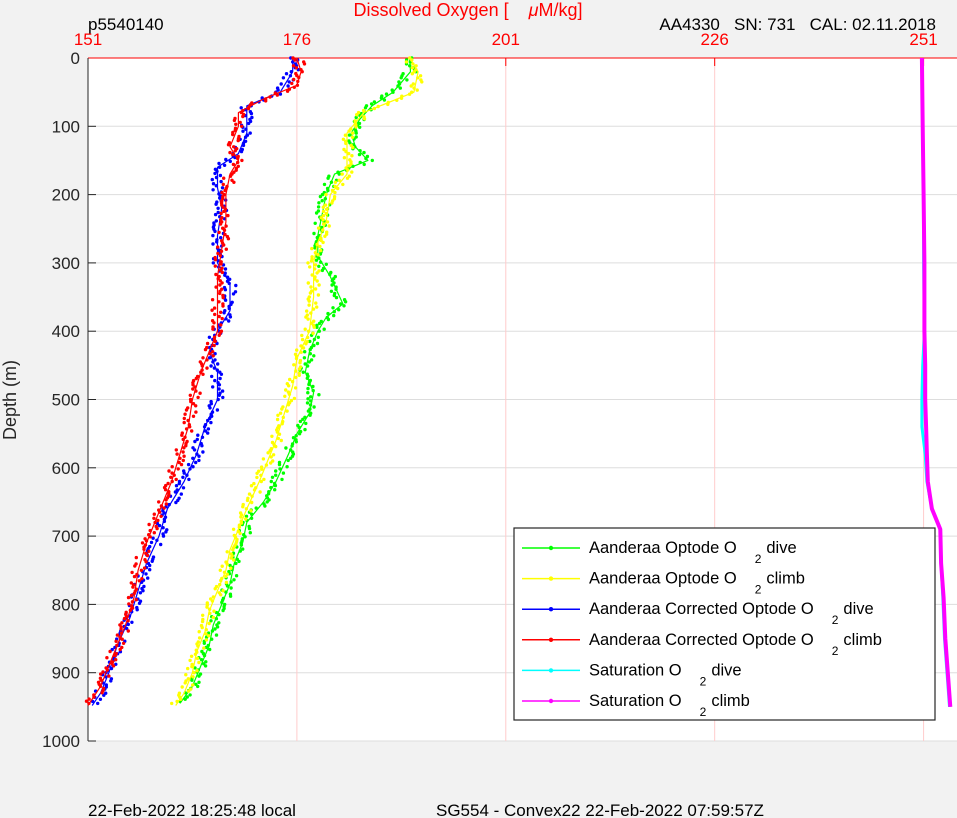  Describe the element at coordinates (702, 644) in the screenshot. I see `legend-entry: Aanderaa Corrected Optode O2climb` at that location.